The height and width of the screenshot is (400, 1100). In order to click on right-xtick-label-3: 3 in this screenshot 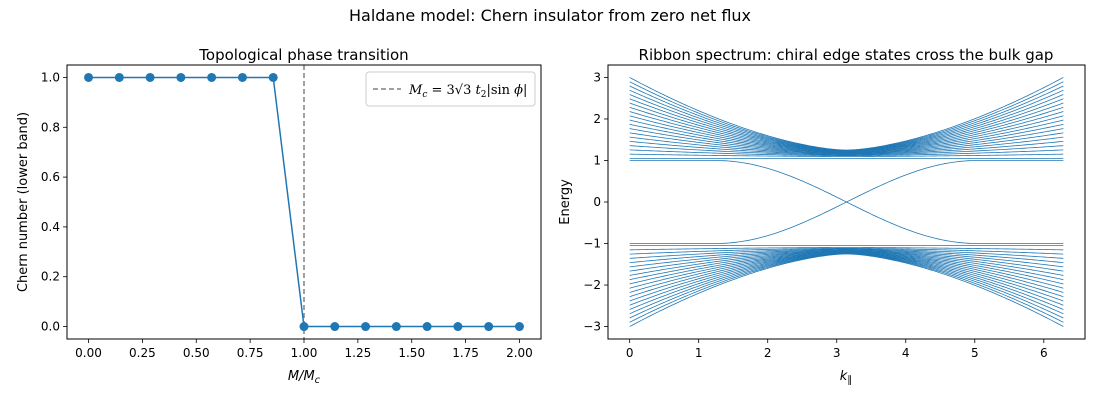, I will do `click(837, 353)`.